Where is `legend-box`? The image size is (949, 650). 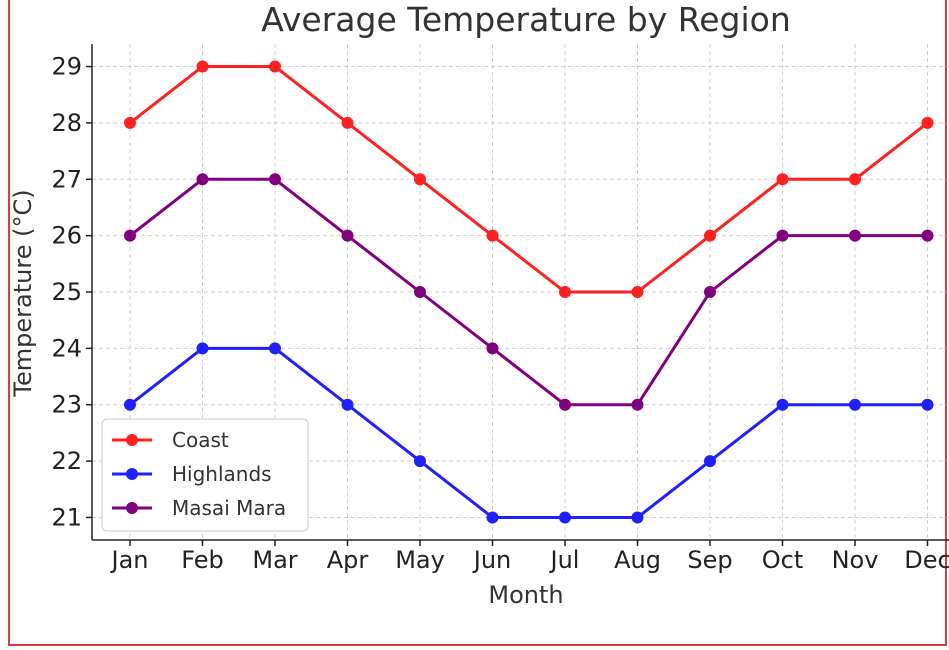 legend-box is located at coordinates (205, 475).